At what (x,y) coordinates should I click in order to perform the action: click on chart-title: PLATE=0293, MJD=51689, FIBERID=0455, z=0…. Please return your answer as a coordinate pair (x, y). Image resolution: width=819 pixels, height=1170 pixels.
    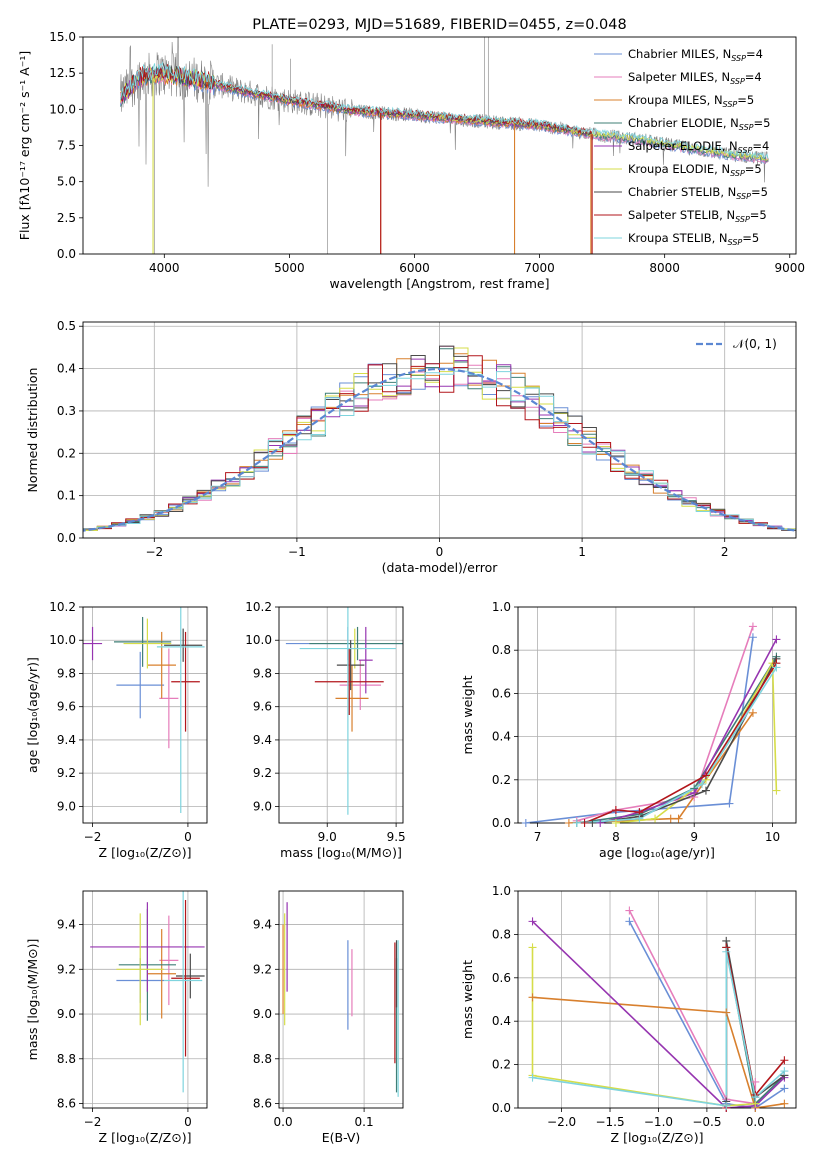
    Looking at the image, I should click on (439, 25).